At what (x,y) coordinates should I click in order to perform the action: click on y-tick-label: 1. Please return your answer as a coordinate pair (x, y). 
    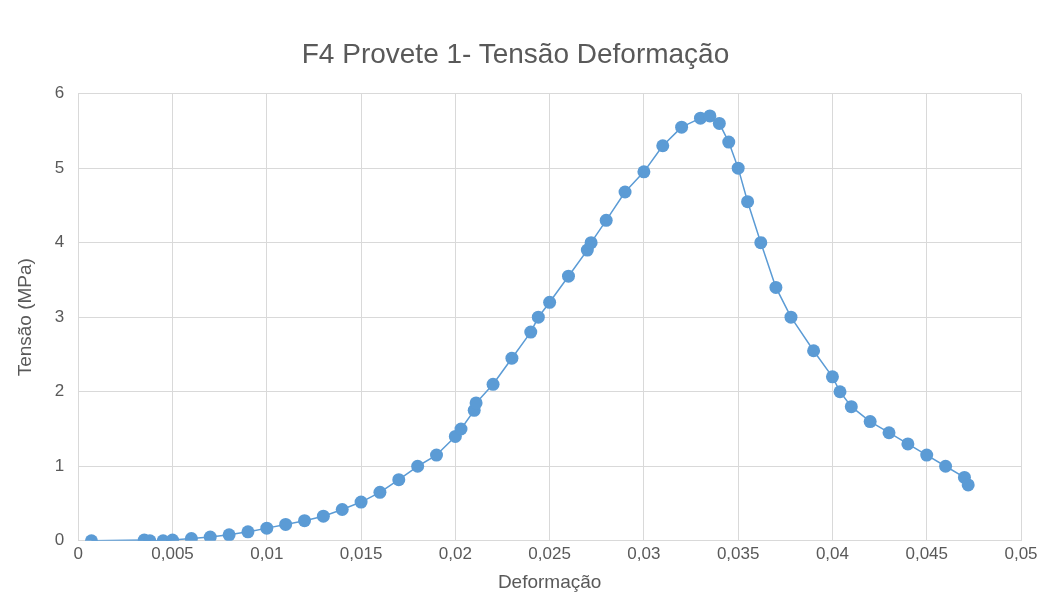
    Looking at the image, I should click on (59, 465).